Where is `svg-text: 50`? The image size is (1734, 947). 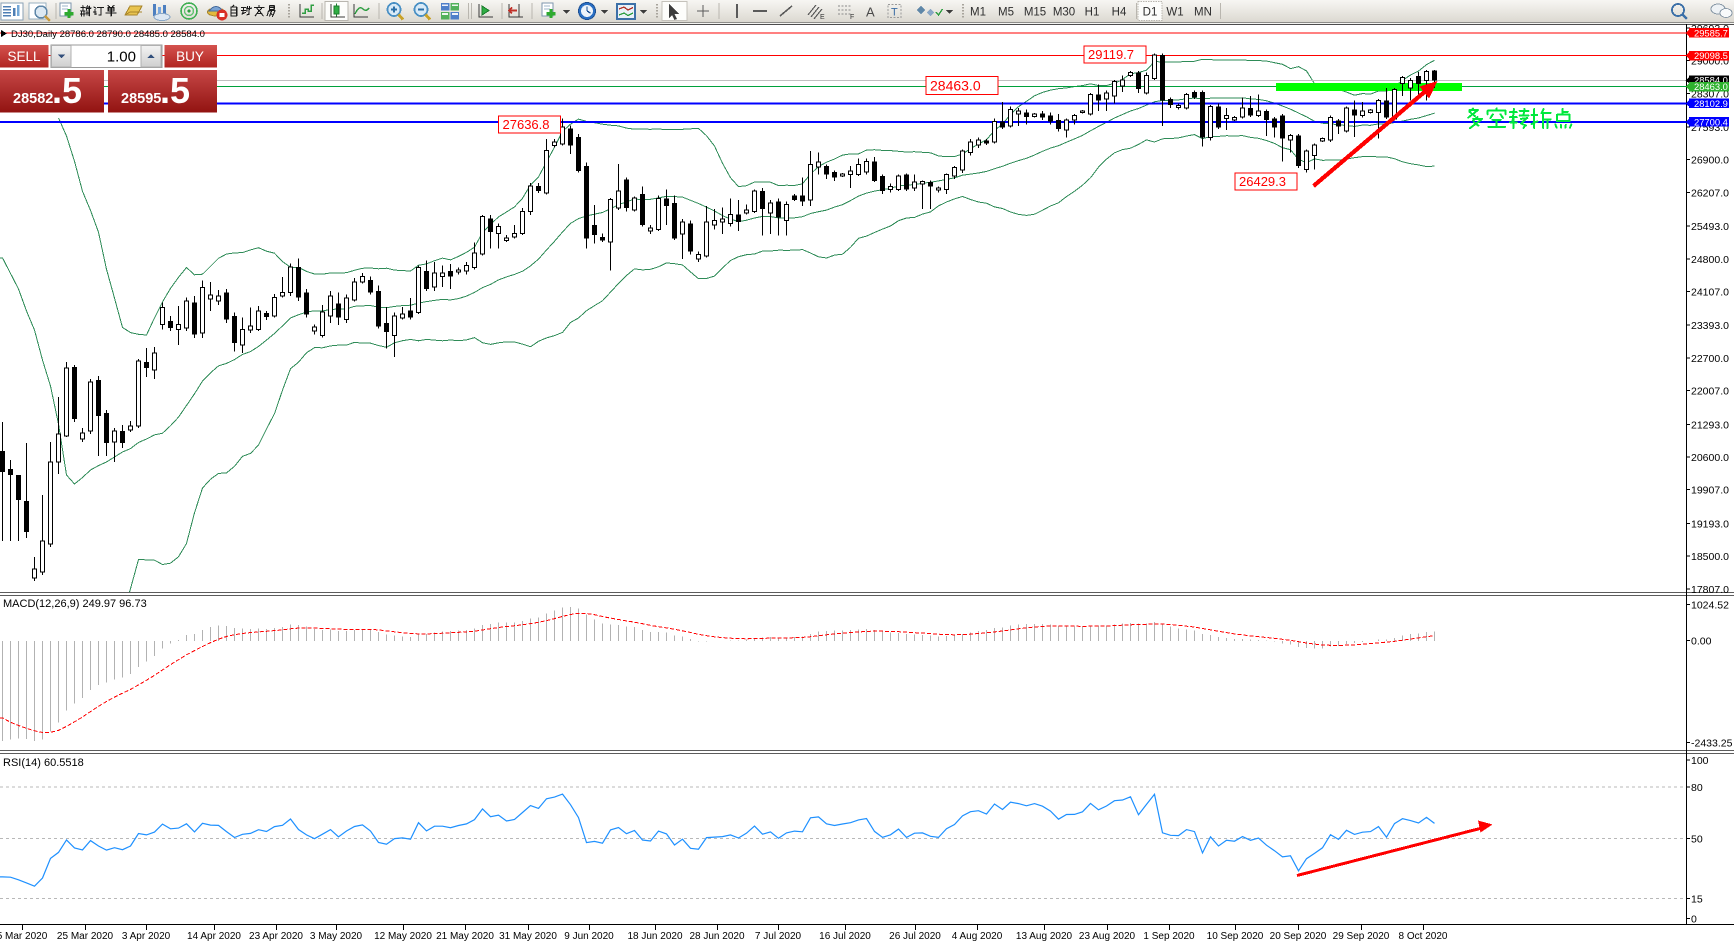
svg-text: 50 is located at coordinates (1697, 840).